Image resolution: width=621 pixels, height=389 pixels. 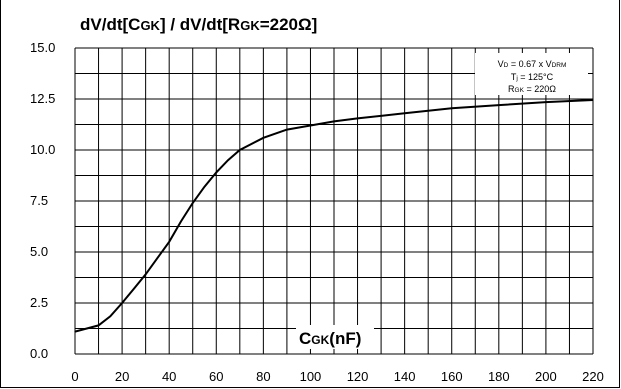 What do you see at coordinates (263, 376) in the screenshot?
I see `x-tick-label: 80` at bounding box center [263, 376].